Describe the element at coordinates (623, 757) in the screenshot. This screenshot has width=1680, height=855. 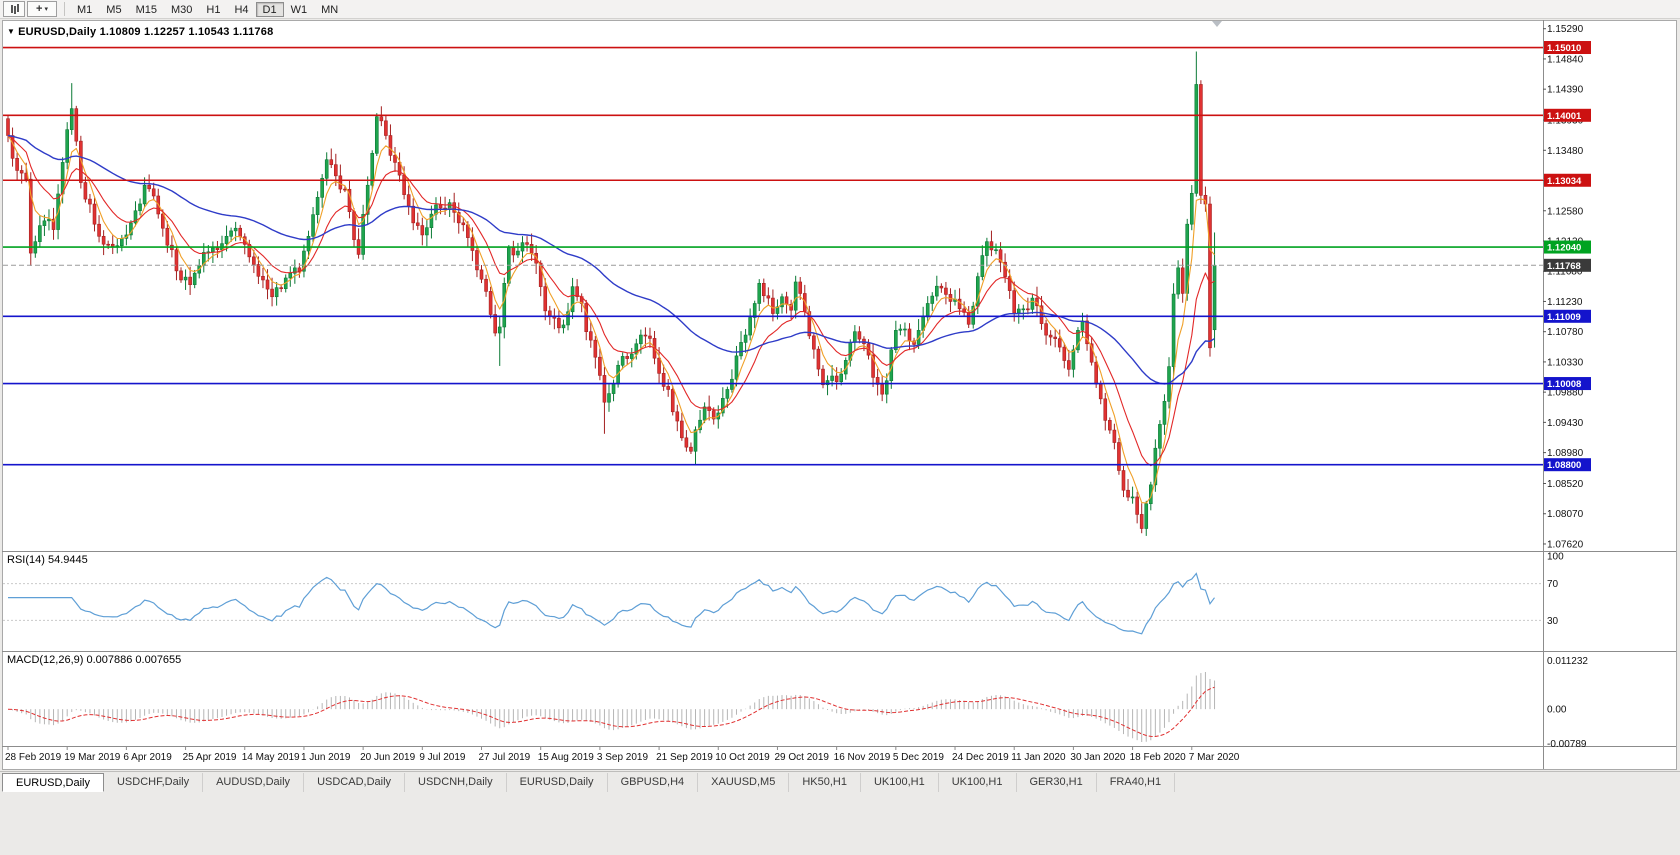
I see `date-tick-label: 3 Sep 2019` at that location.